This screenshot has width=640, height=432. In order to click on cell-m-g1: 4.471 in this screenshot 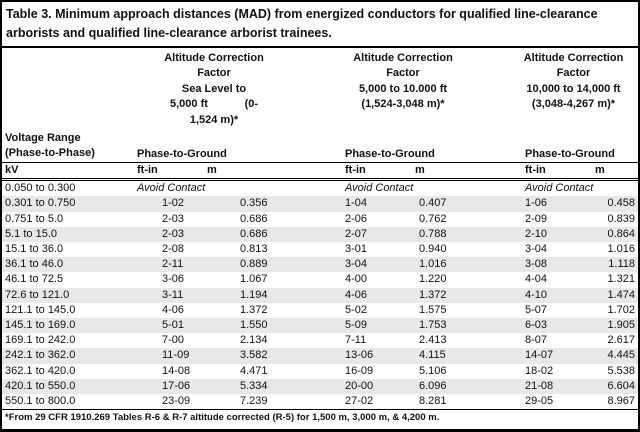, I will do `click(254, 370)`.